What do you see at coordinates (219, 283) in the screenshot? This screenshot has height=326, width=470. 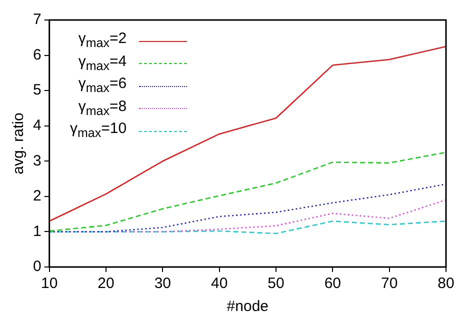 I see `x-tick-label: 40` at bounding box center [219, 283].